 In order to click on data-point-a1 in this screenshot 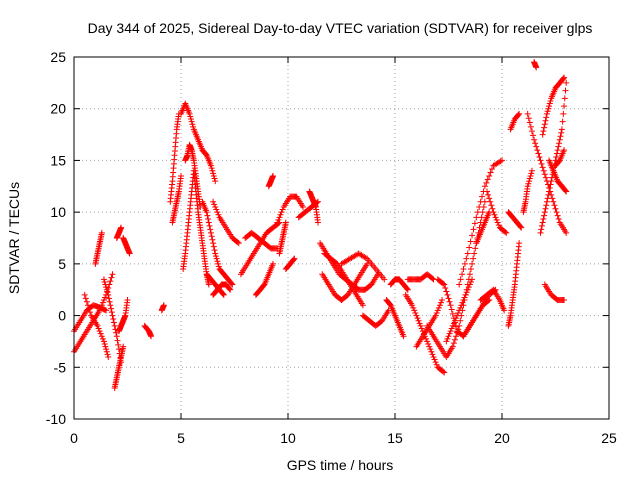, I will do `click(106, 310)`.